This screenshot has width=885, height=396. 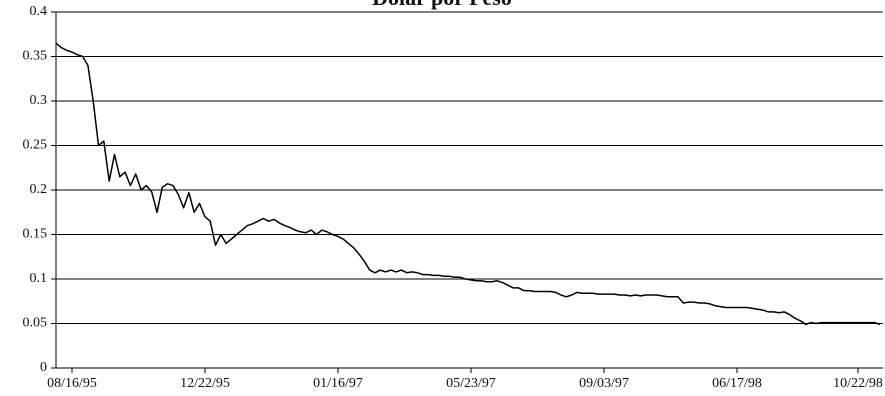 What do you see at coordinates (471, 383) in the screenshot?
I see `x-tick-label: 05/23/97` at bounding box center [471, 383].